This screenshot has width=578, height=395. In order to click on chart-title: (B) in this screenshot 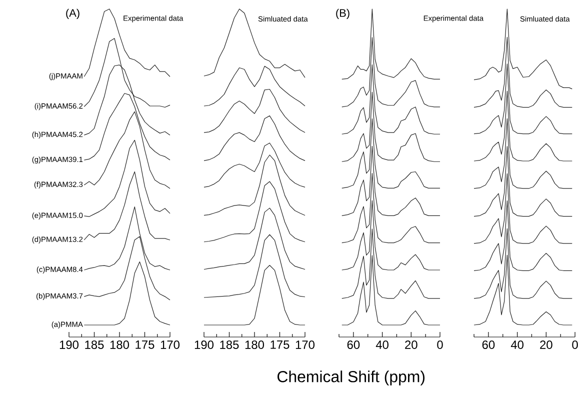, I will do `click(343, 14)`.